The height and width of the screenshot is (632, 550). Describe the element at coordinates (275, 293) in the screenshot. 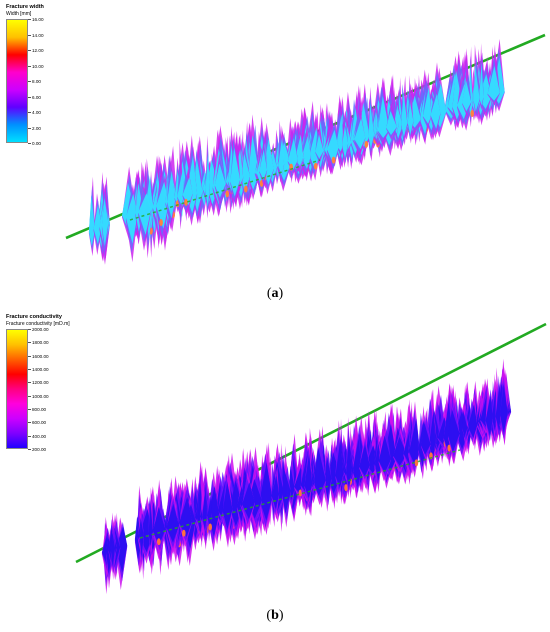

I see `caption-a: (a)` at that location.